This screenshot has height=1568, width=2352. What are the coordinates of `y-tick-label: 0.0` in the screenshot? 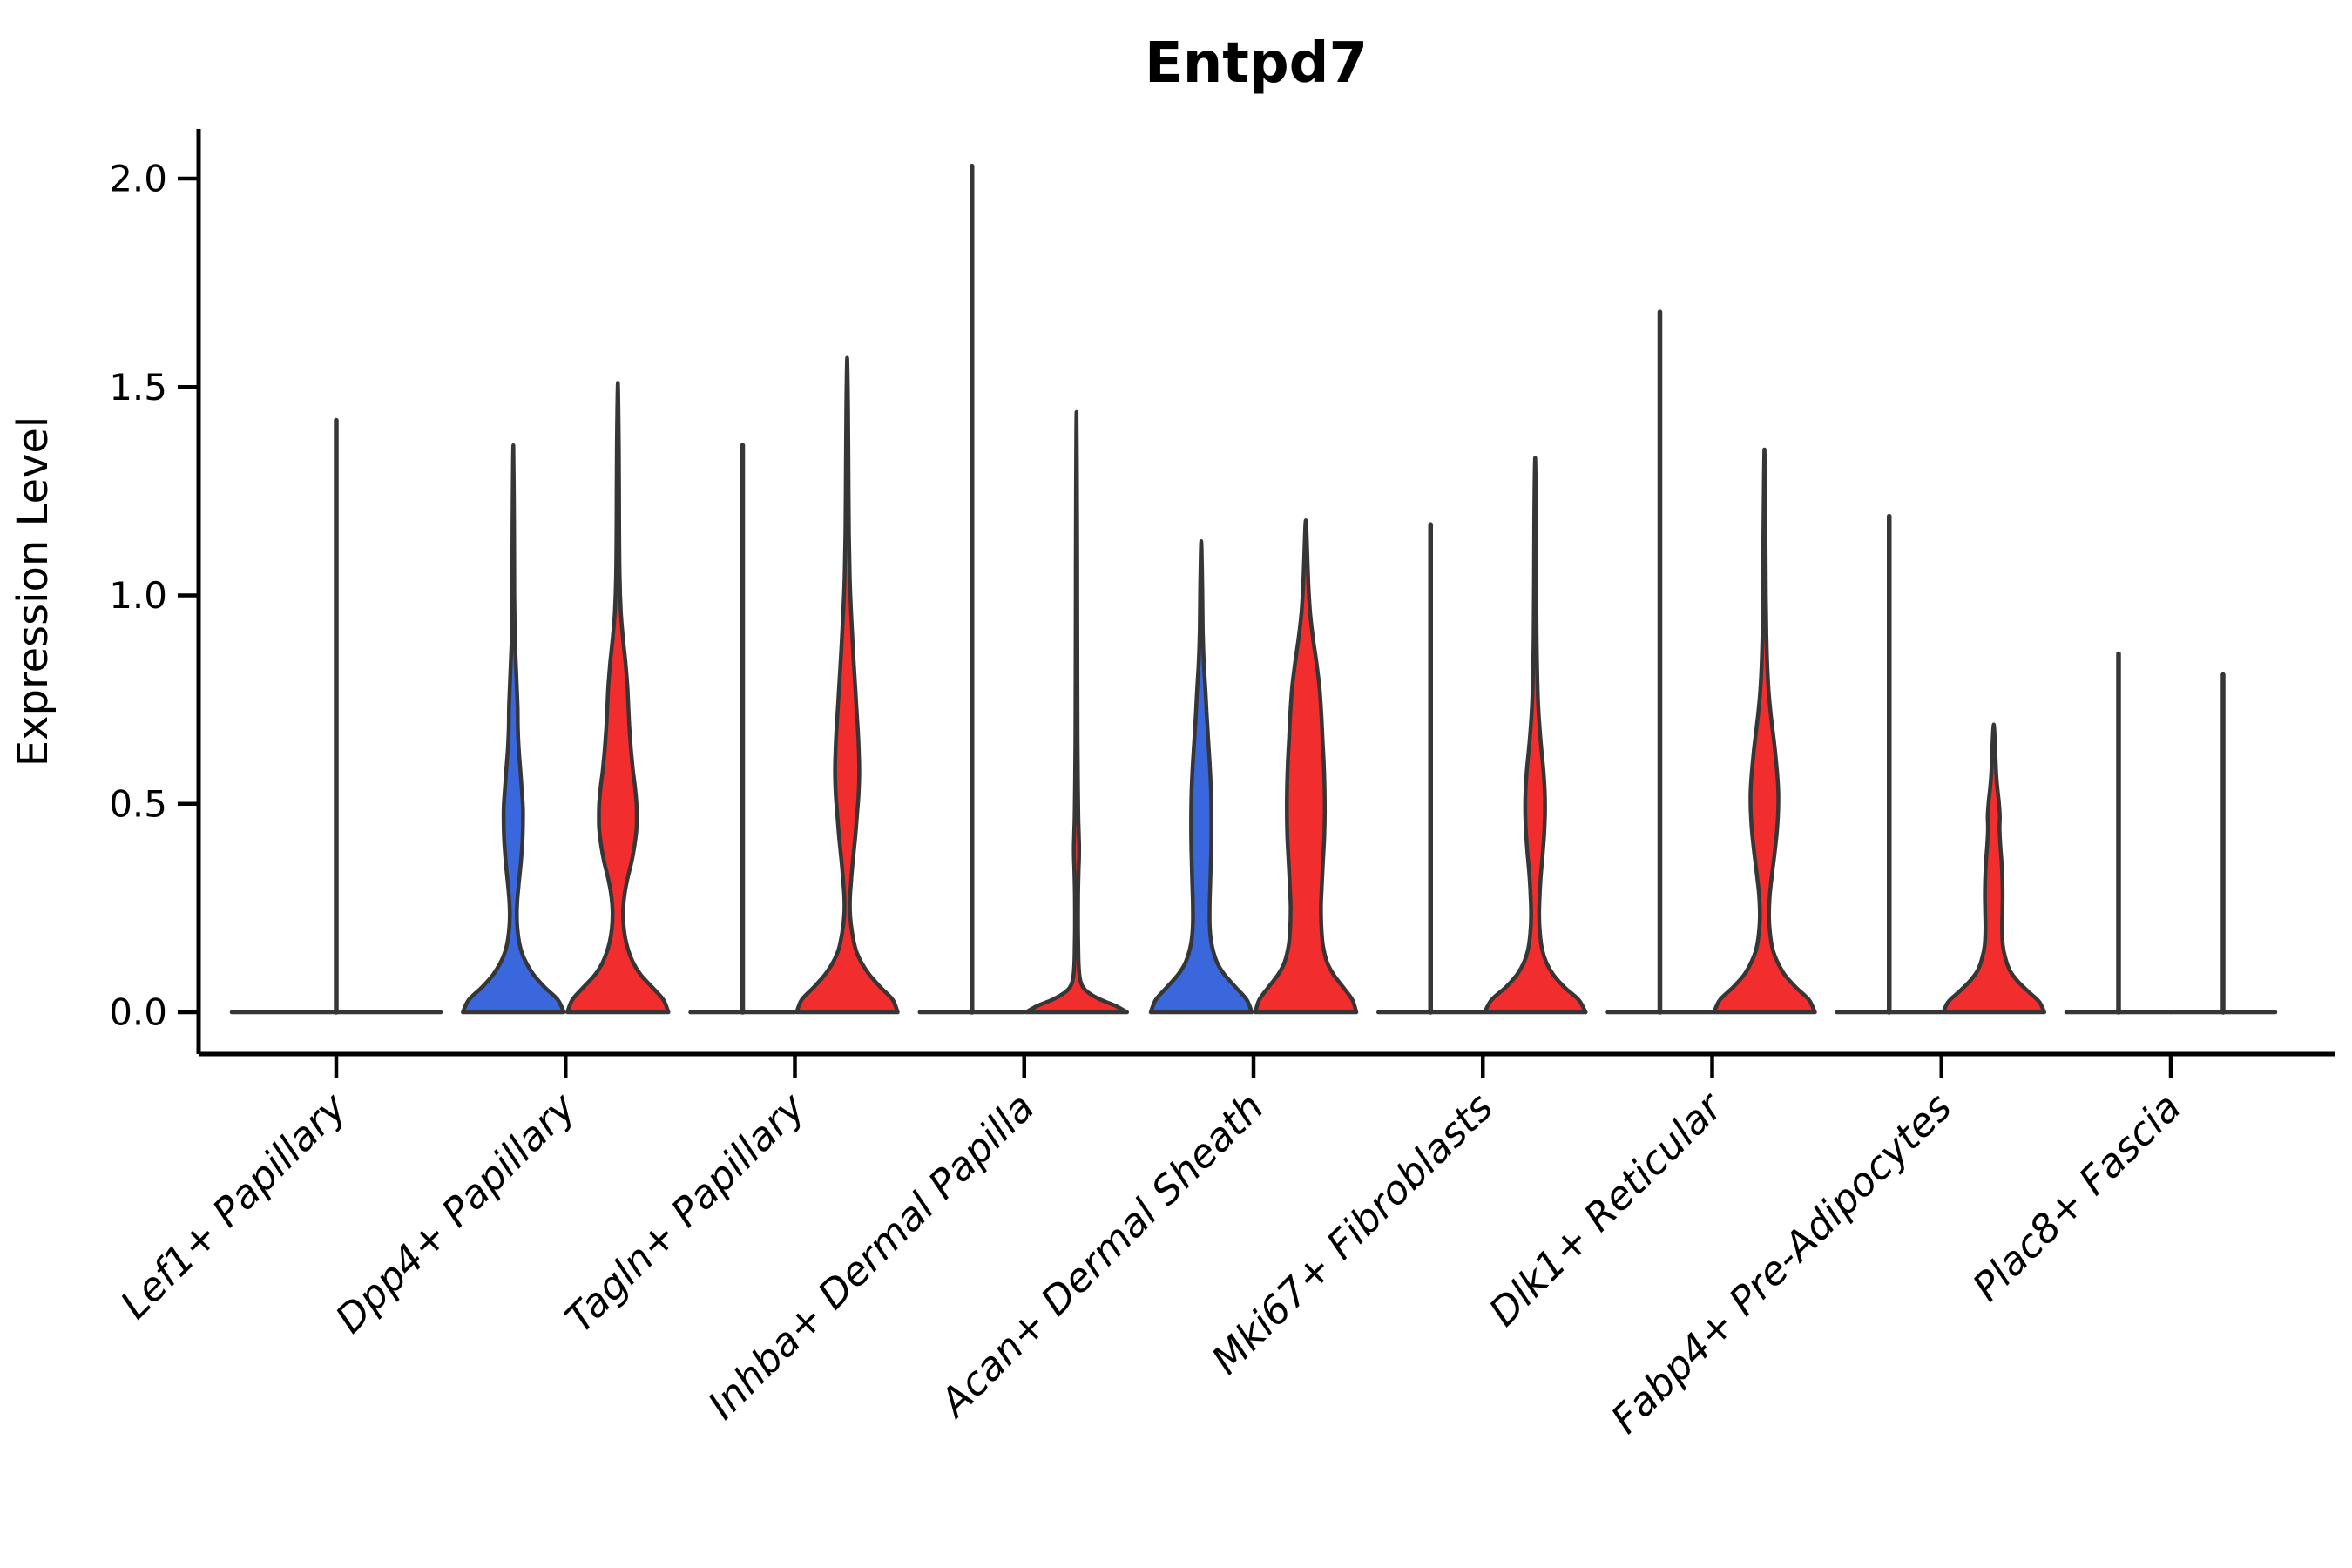 It's located at (138, 1013).